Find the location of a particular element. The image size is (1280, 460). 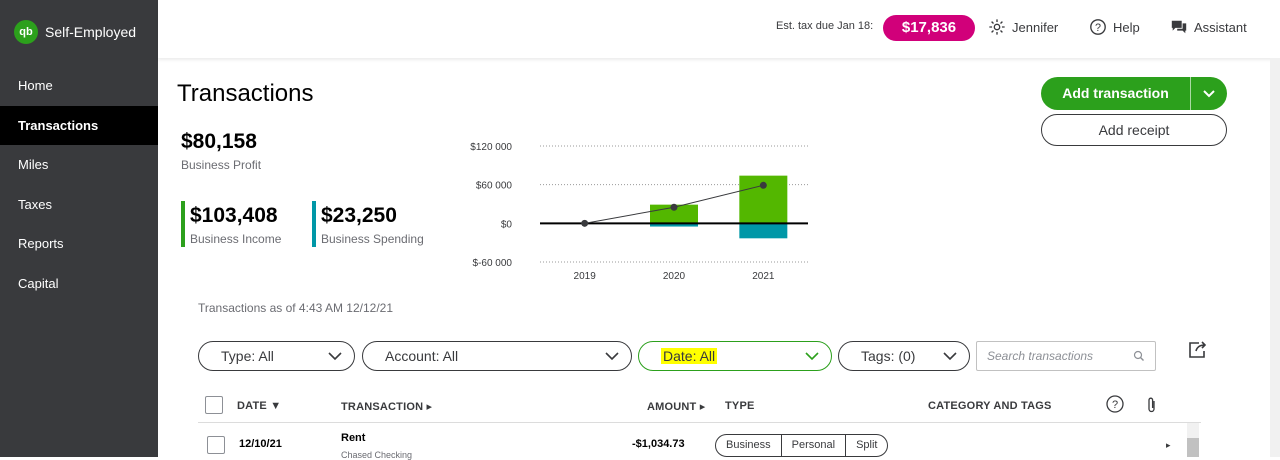

amount-header-label: AMOUNT is located at coordinates (672, 407).